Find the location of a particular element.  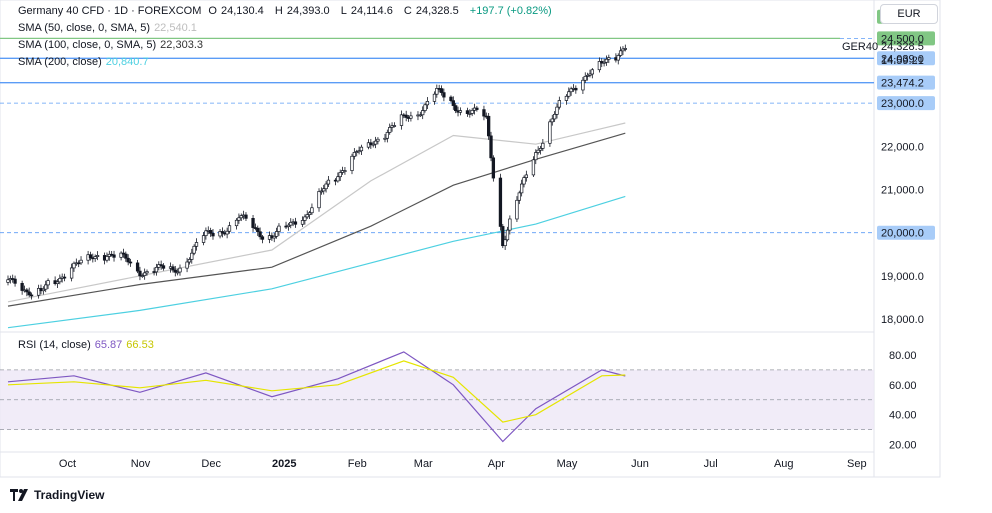

time-tick-label: Jul is located at coordinates (711, 464).